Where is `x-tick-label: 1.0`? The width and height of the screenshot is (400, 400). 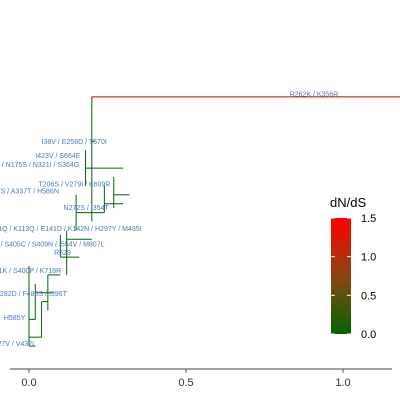 x-tick-label: 1.0 is located at coordinates (342, 383).